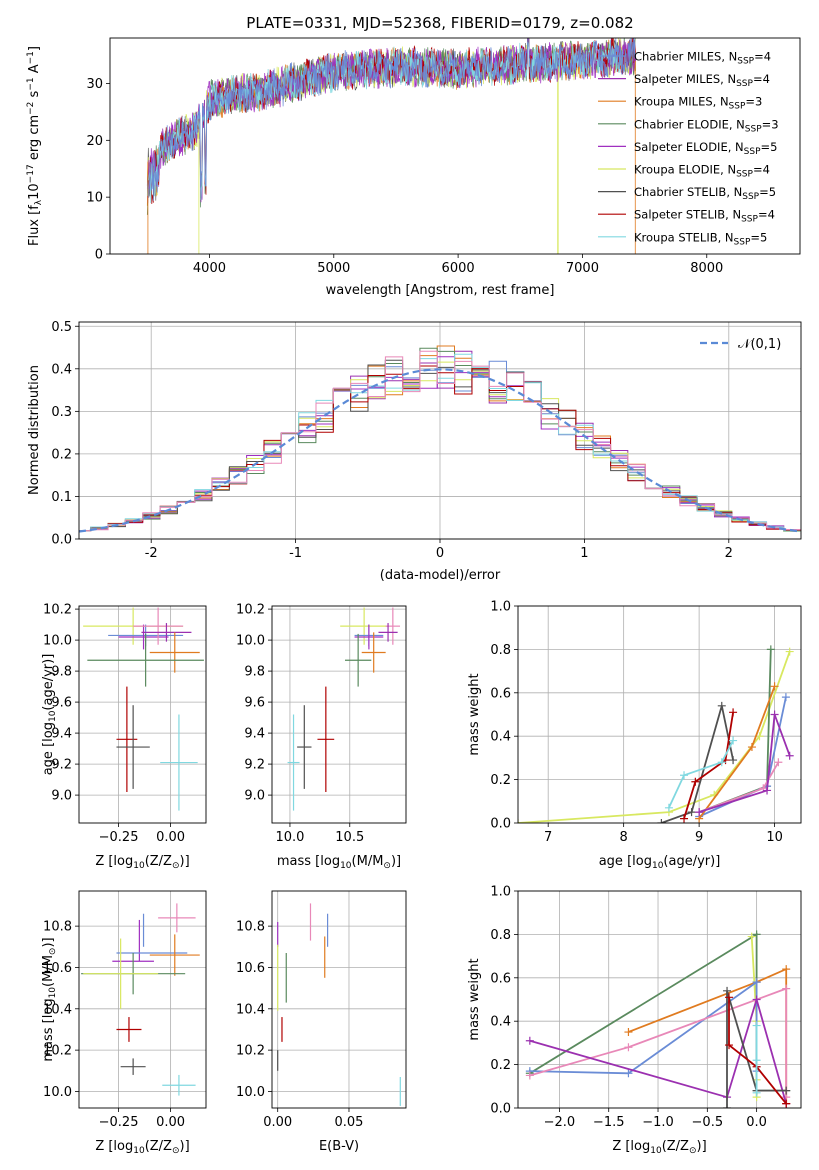 This screenshot has height=1170, width=819. Describe the element at coordinates (34, 139) in the screenshot. I see `baseline: erg cm` at that location.